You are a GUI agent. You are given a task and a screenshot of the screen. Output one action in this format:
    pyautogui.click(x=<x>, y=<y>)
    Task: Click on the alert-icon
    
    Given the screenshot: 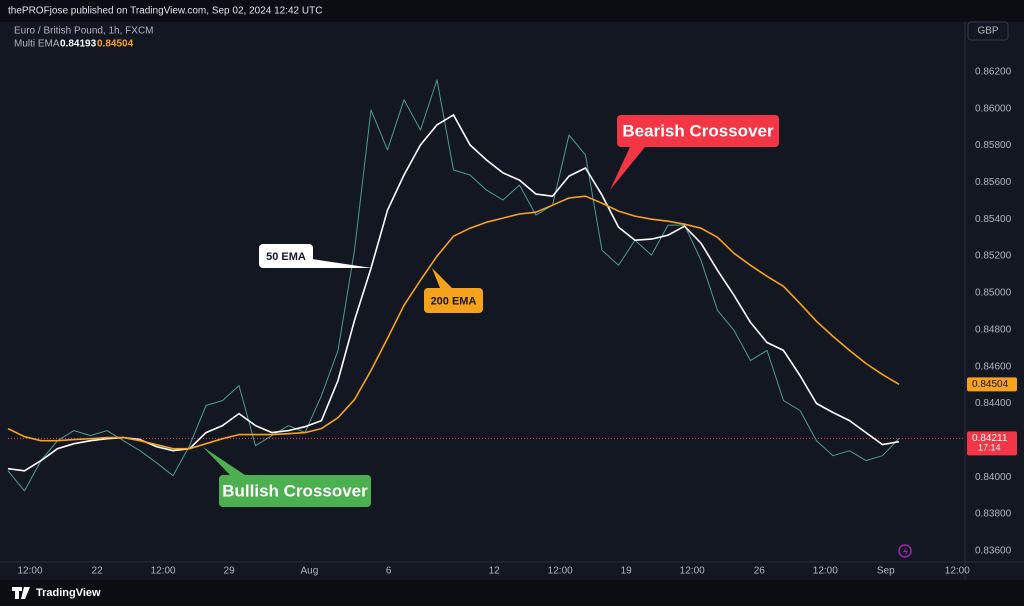 What is the action you would take?
    pyautogui.click(x=905, y=551)
    